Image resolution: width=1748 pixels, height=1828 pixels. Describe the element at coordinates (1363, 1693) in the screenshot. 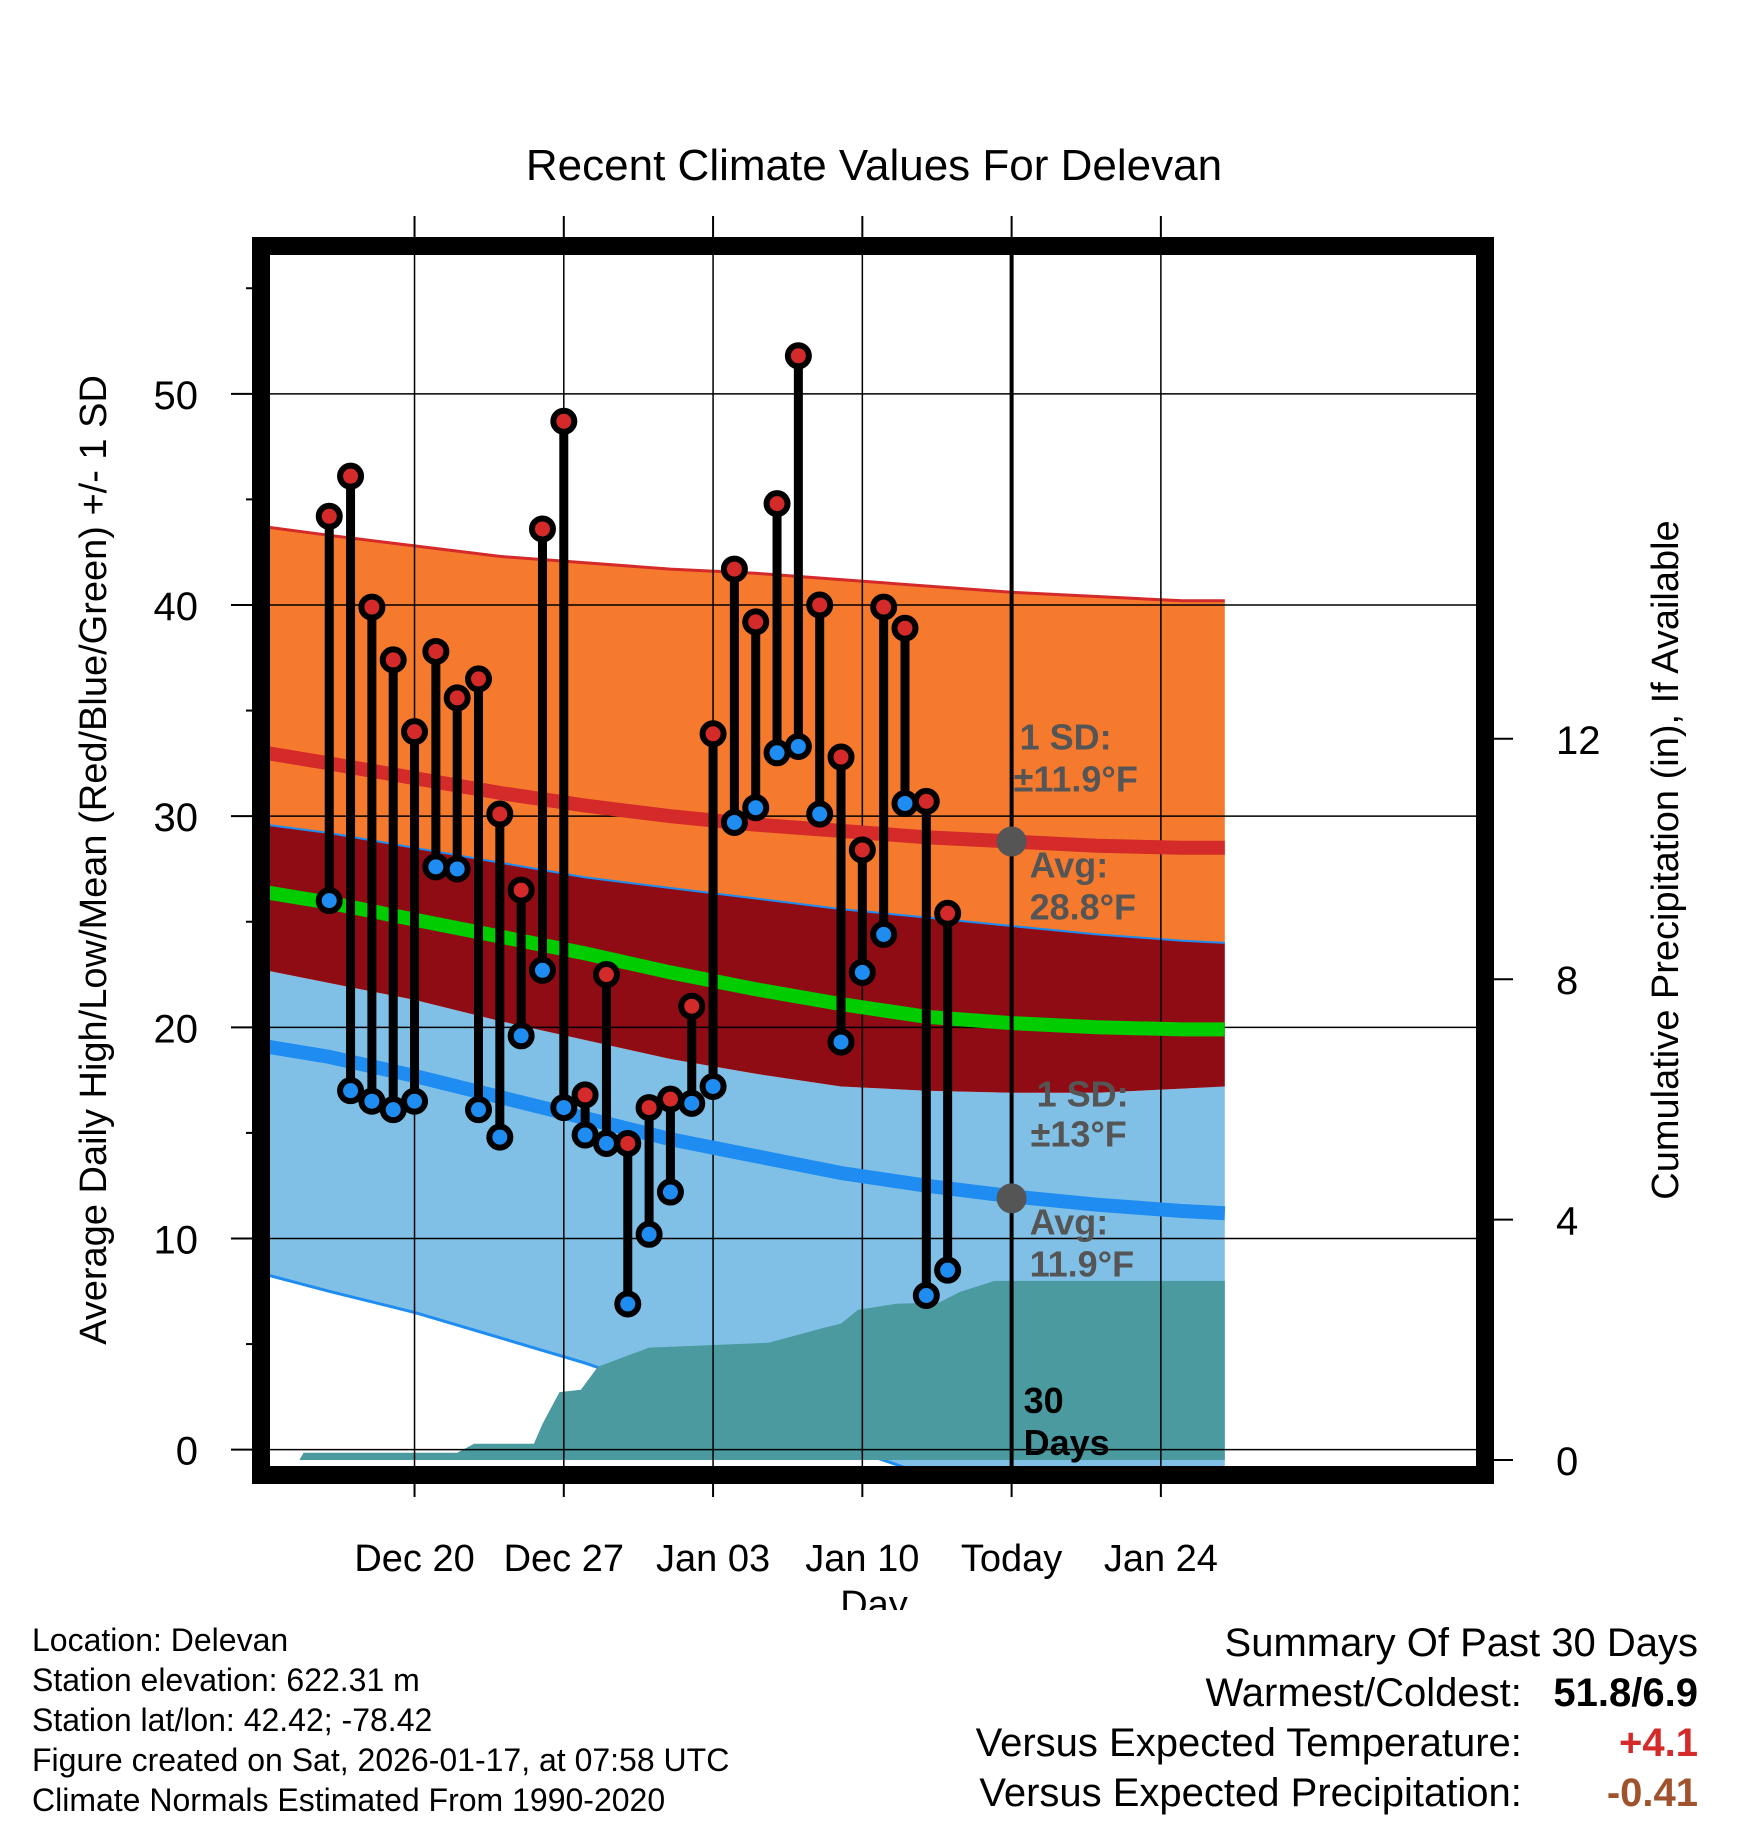

I see `warmest-label: Warmest/Coldest:` at that location.